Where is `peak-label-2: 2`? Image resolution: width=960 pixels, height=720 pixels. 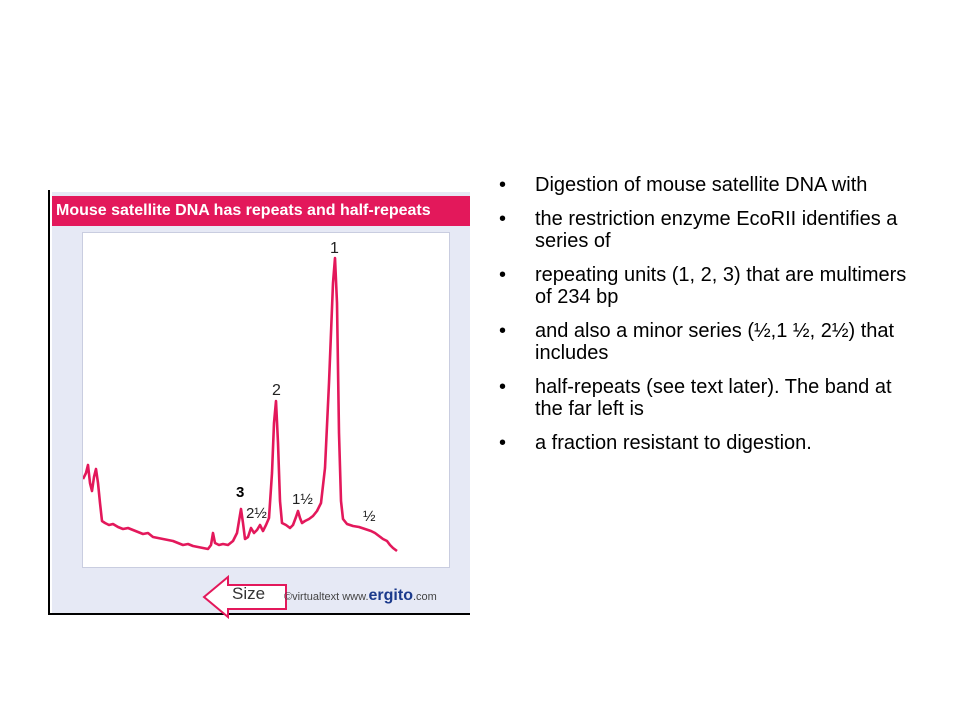
peak-label-2: 2 is located at coordinates (276, 390).